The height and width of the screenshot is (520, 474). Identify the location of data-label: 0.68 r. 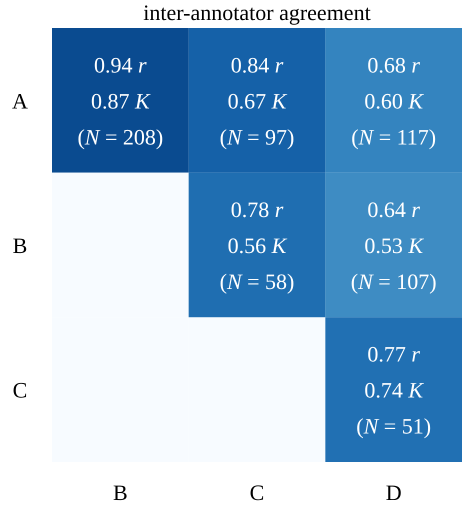
(393, 65).